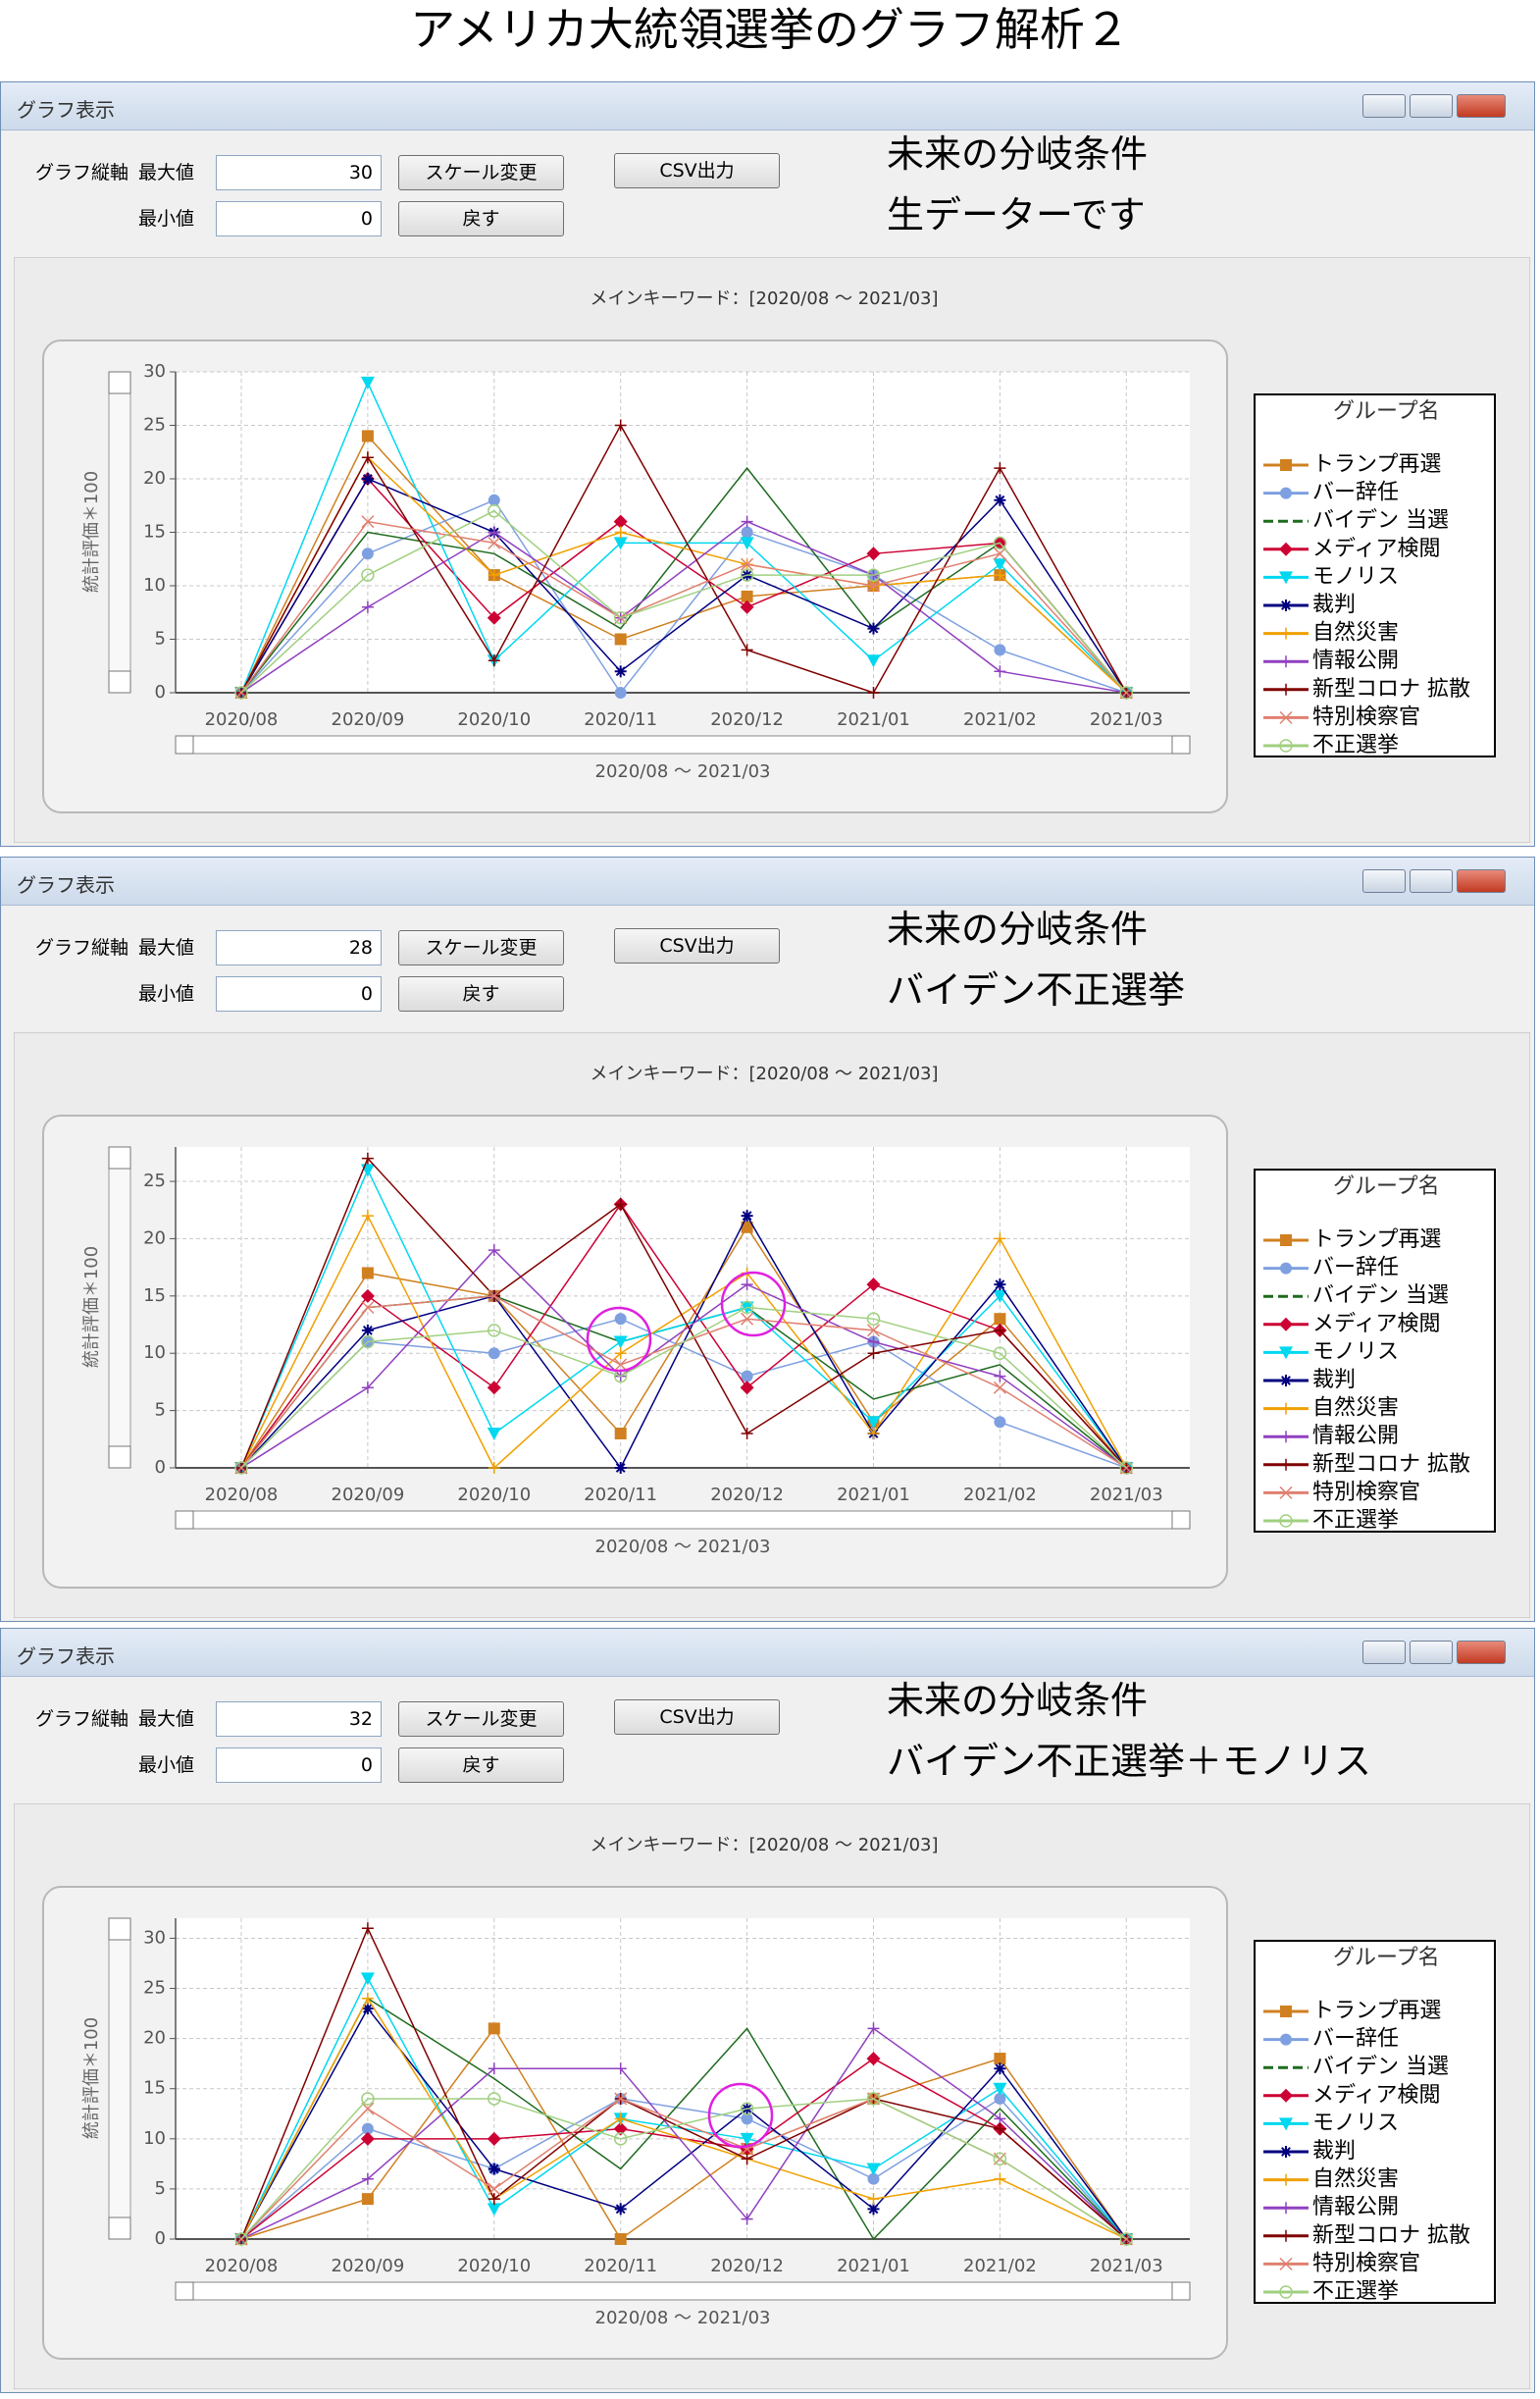 Image resolution: width=1540 pixels, height=2399 pixels. What do you see at coordinates (82, 1719) in the screenshot?
I see `axis-label: グラフ縦軸` at bounding box center [82, 1719].